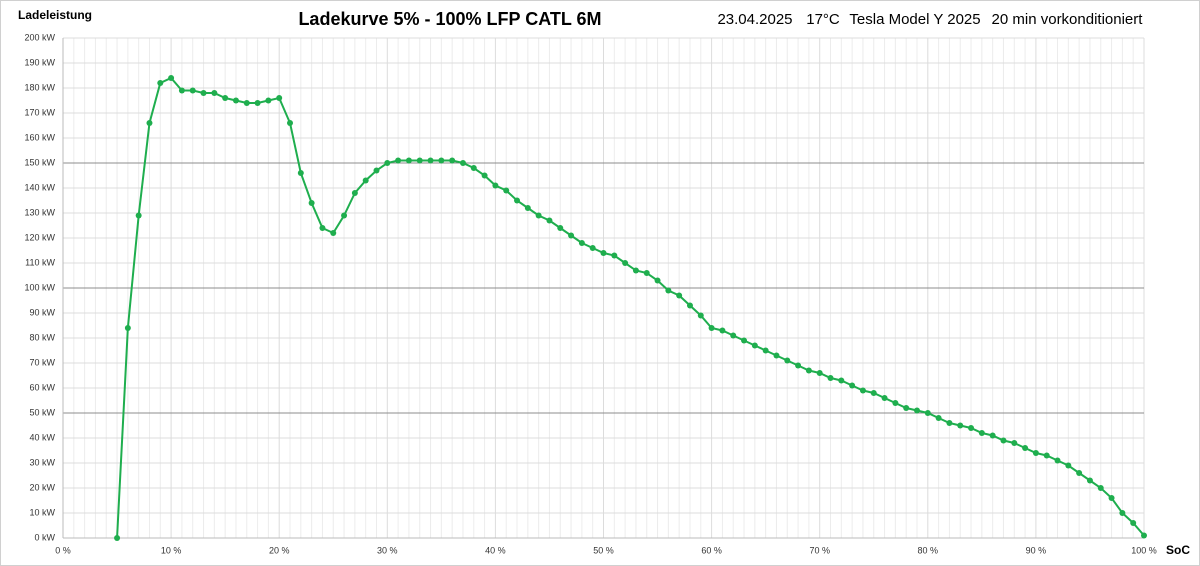  What do you see at coordinates (914, 19) in the screenshot?
I see `annotation: Tesla Model Y 2025` at bounding box center [914, 19].